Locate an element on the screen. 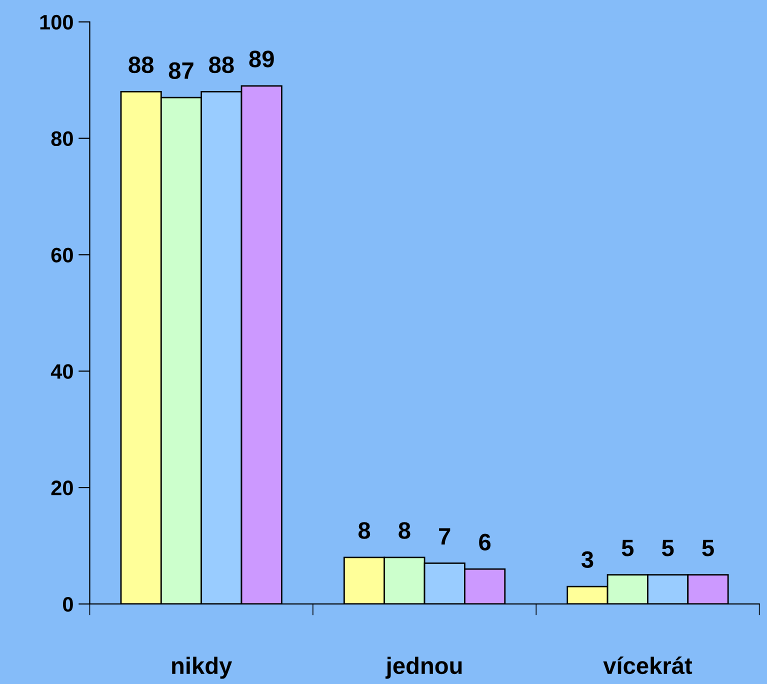  data-label: 3 is located at coordinates (587, 559).